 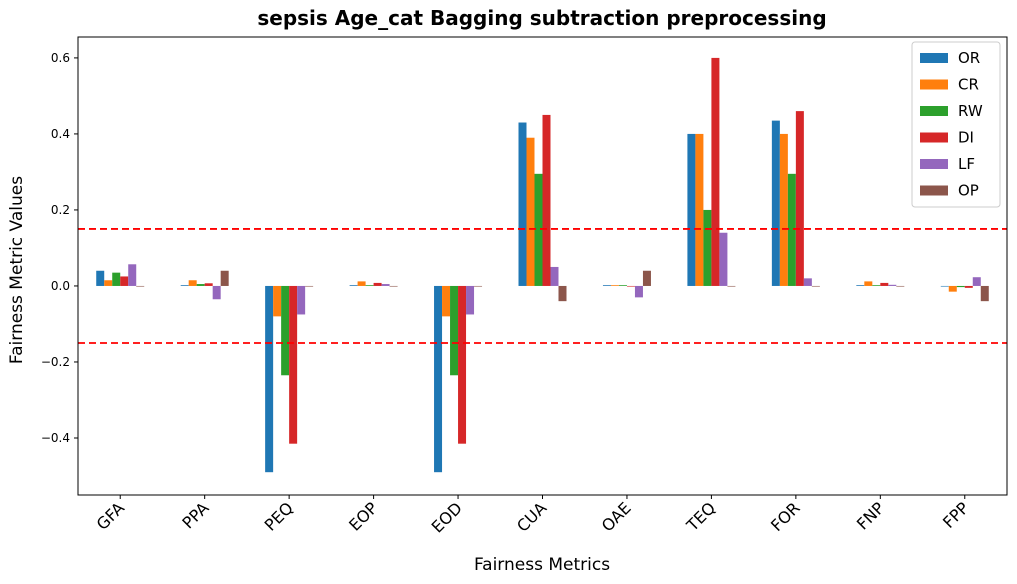 What do you see at coordinates (934, 190) in the screenshot?
I see `legend-swatch-op` at bounding box center [934, 190].